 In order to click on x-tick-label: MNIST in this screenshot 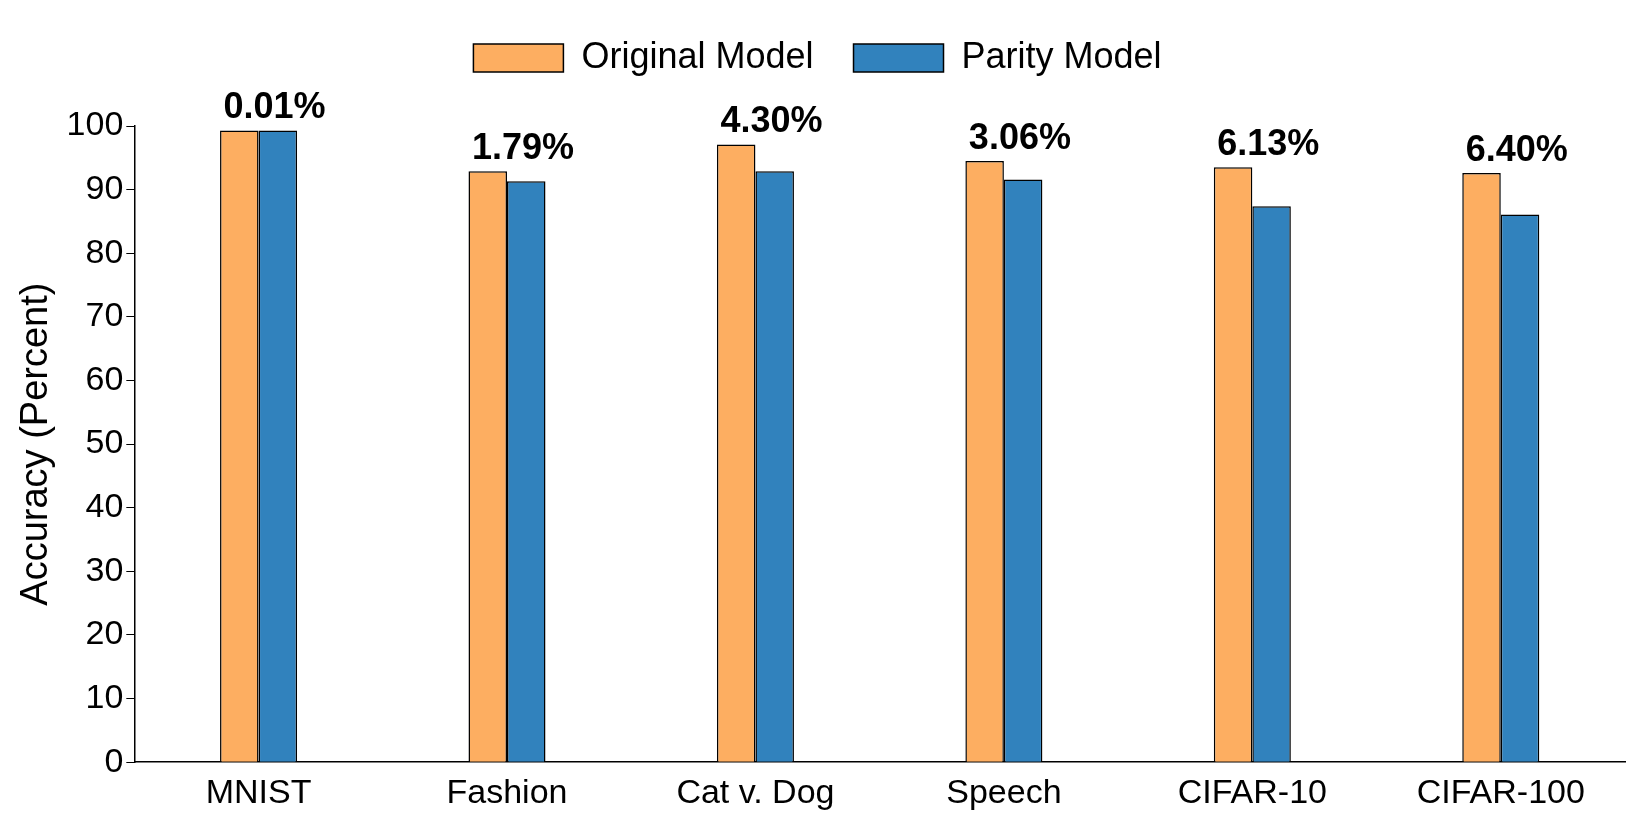, I will do `click(258, 790)`.